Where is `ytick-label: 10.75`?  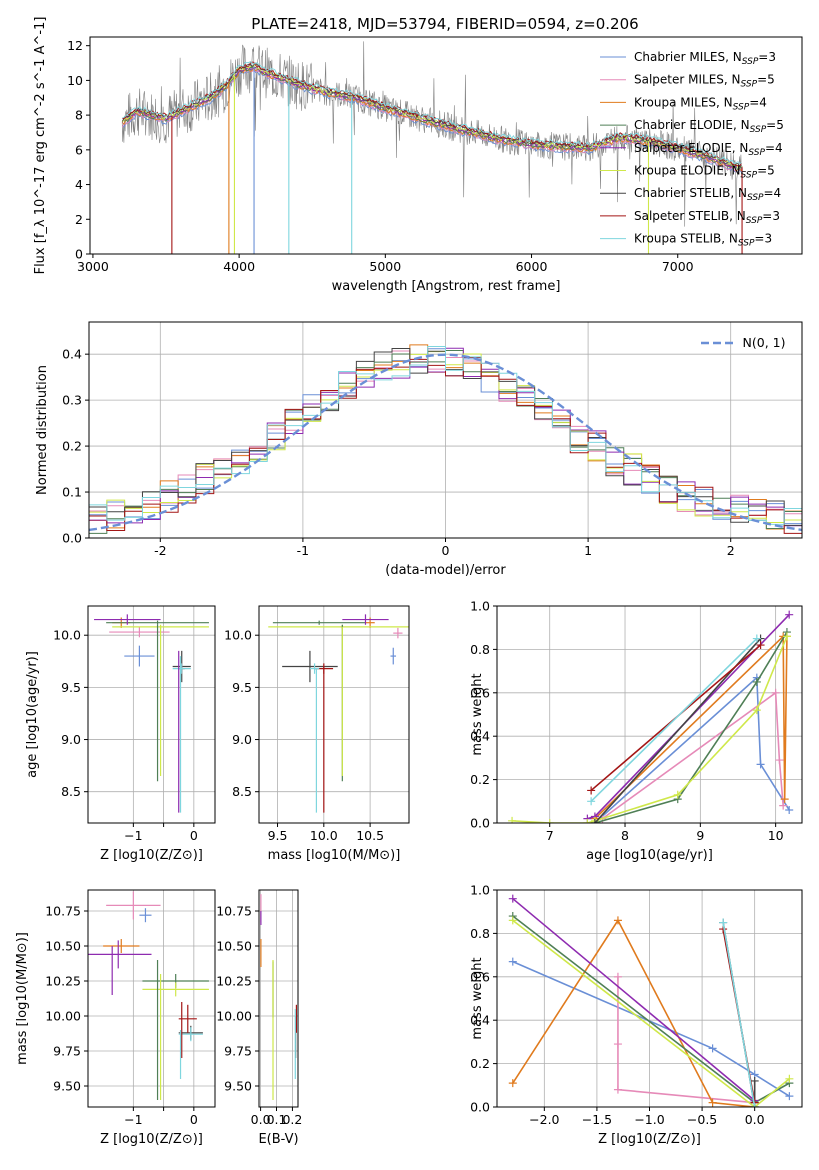
ytick-label: 10.75 is located at coordinates (63, 911).